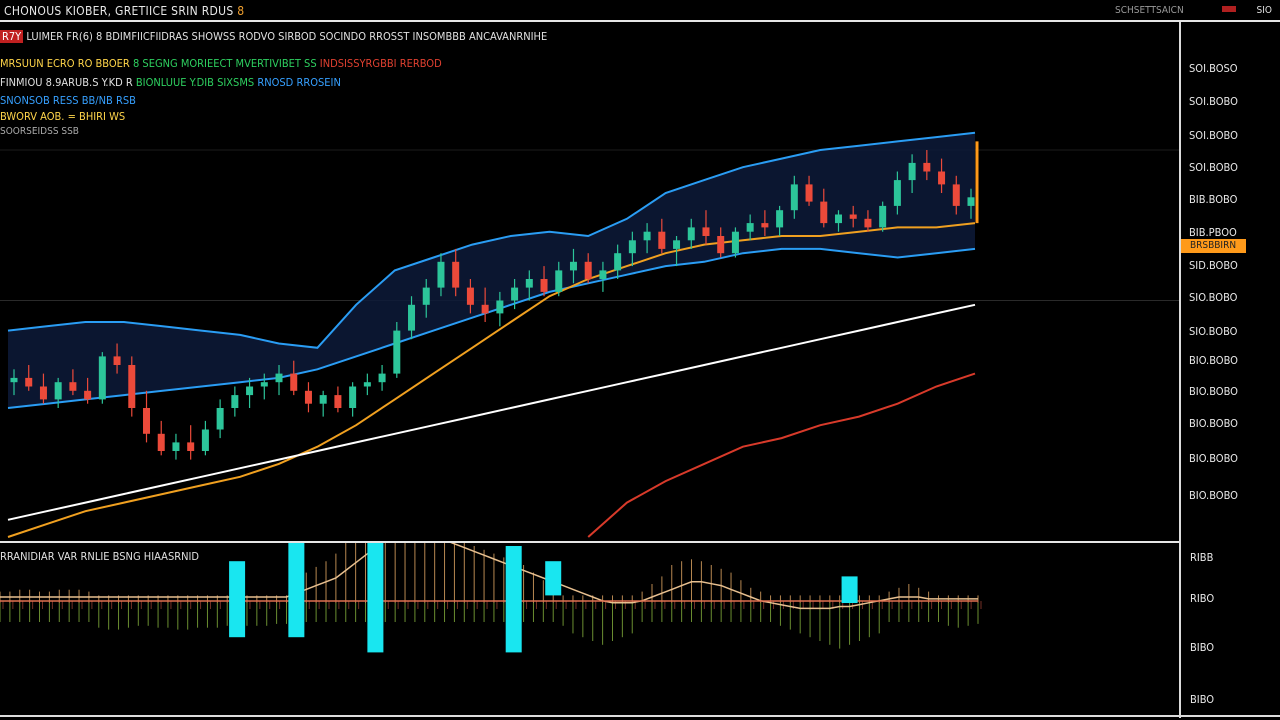 The image size is (1280, 720). I want to click on record-indicator, so click(1229, 9).